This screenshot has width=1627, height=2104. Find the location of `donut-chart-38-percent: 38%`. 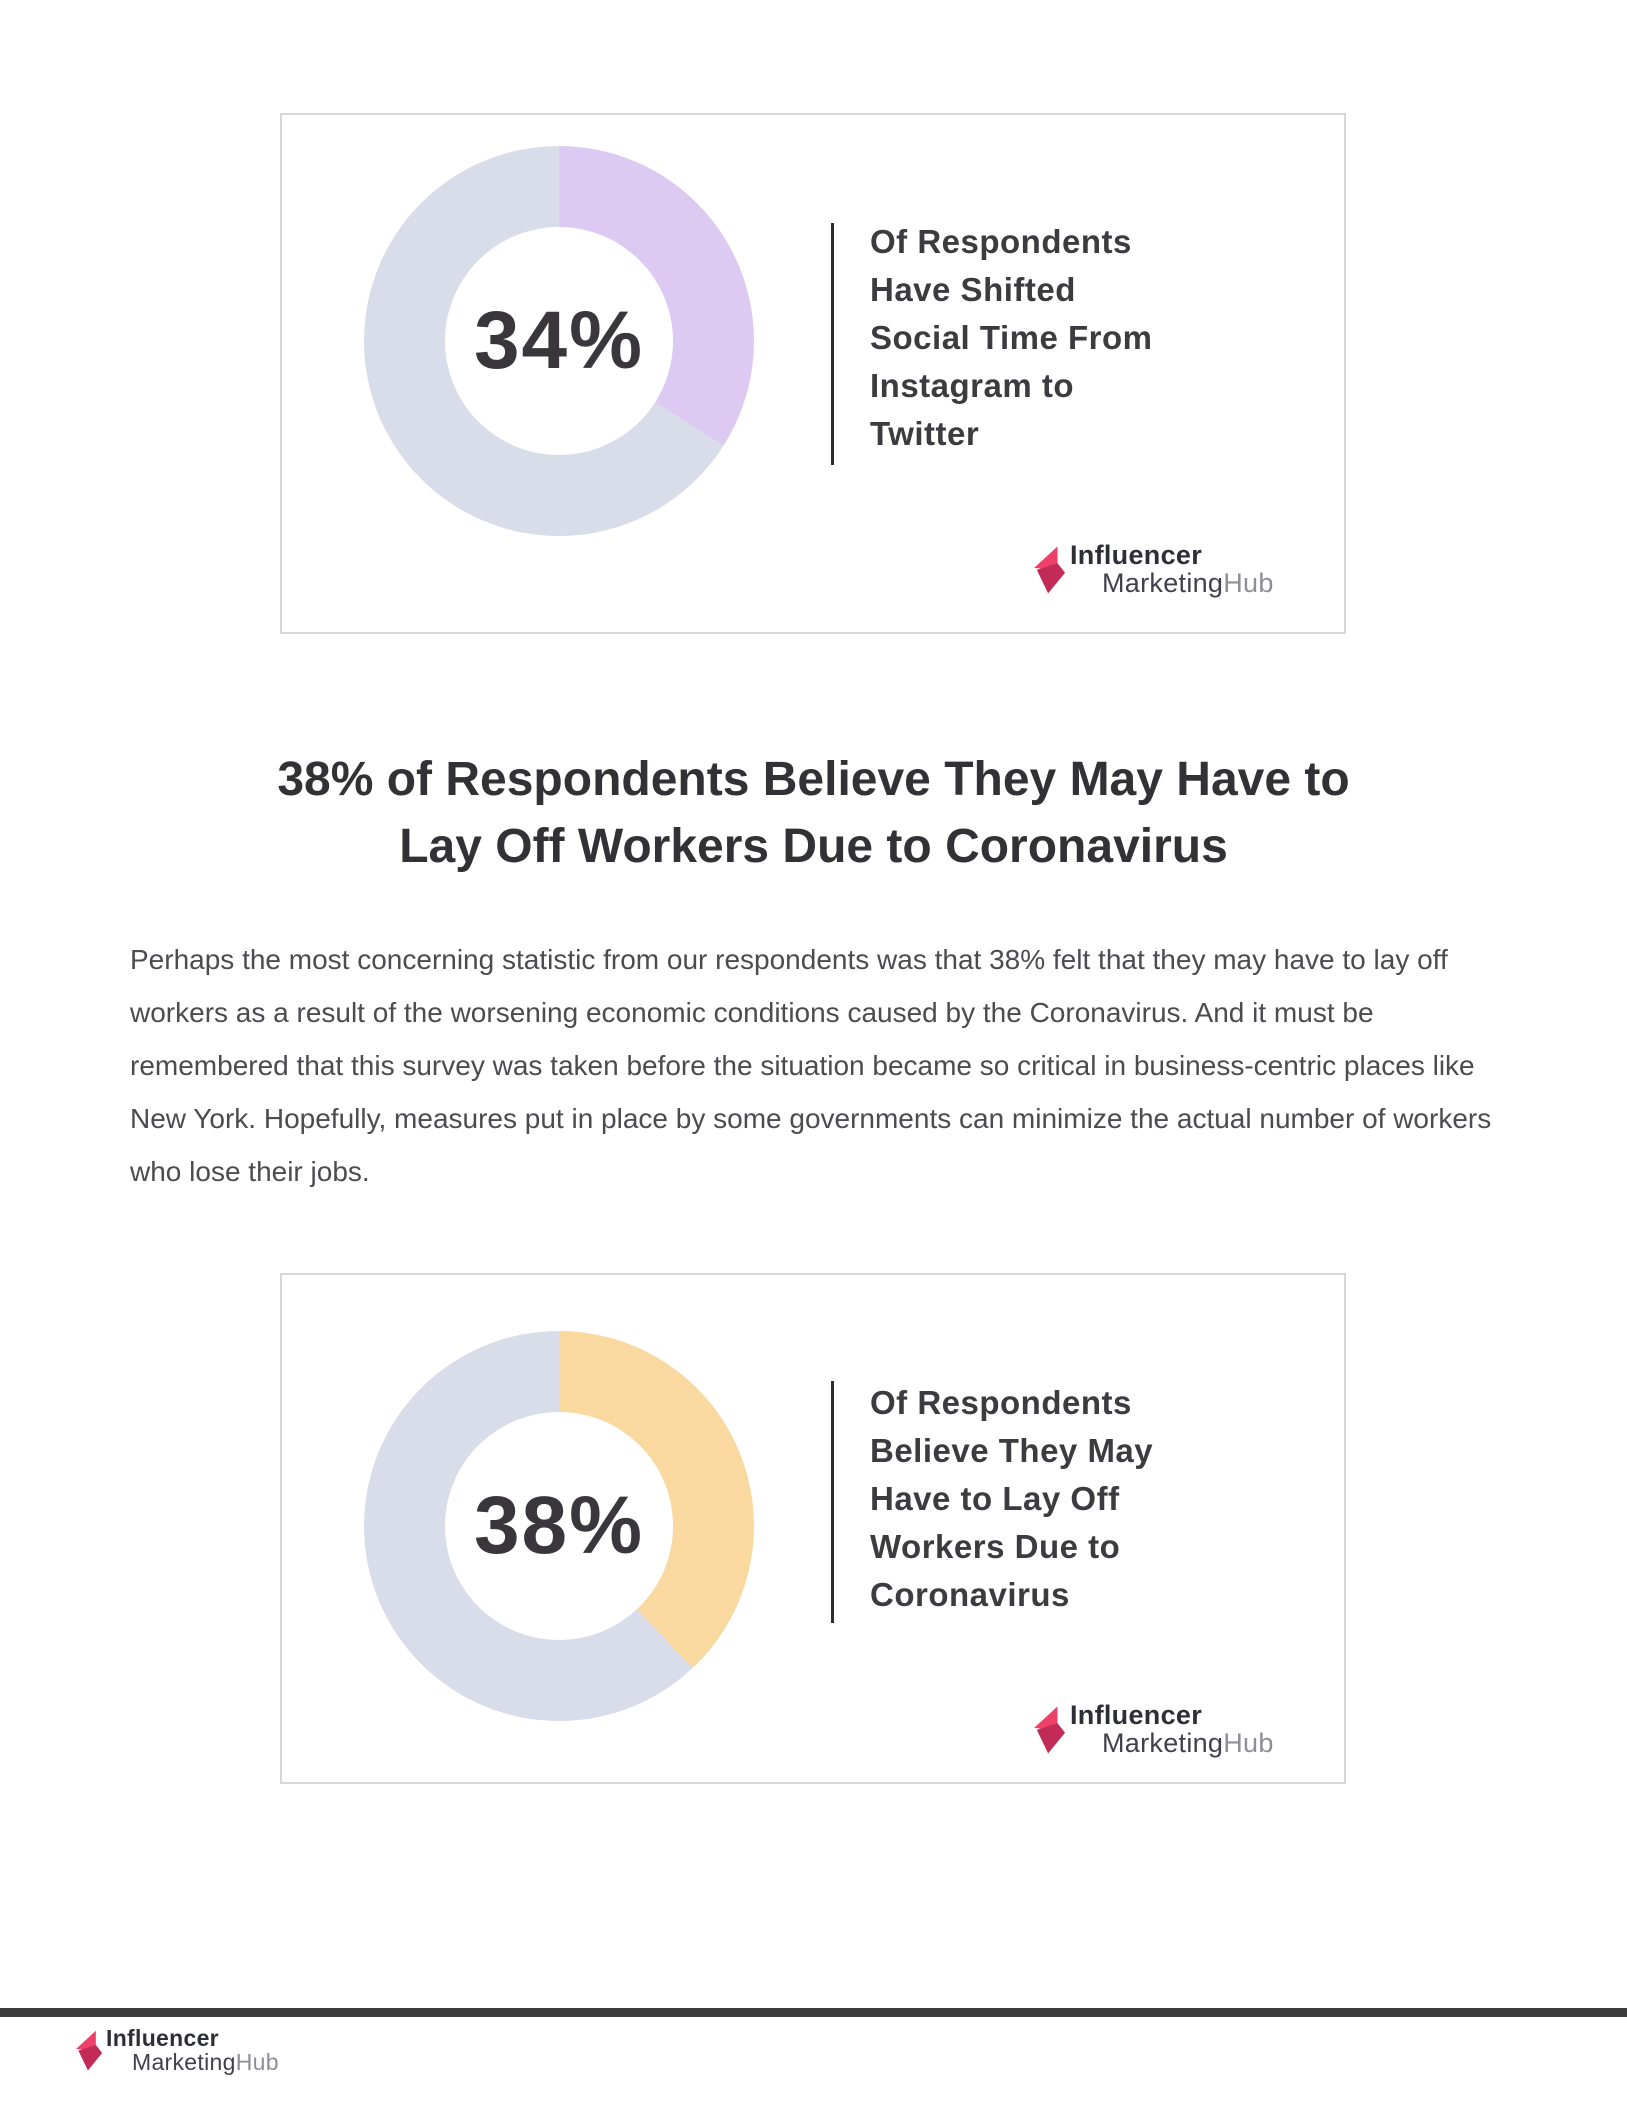

donut-chart-38-percent: 38% is located at coordinates (559, 1526).